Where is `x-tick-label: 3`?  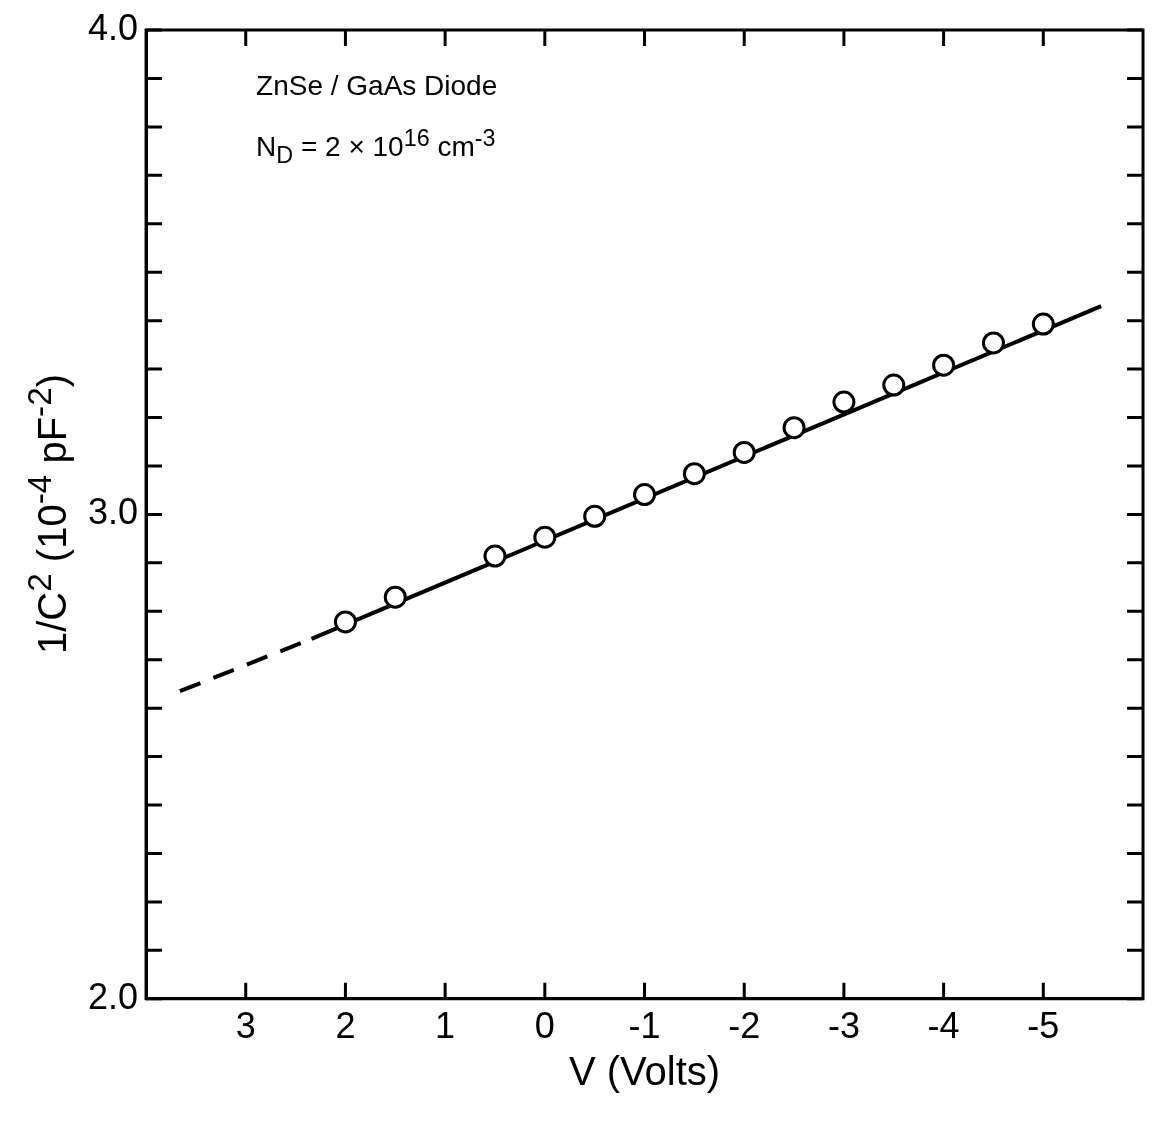
x-tick-label: 3 is located at coordinates (245, 1026).